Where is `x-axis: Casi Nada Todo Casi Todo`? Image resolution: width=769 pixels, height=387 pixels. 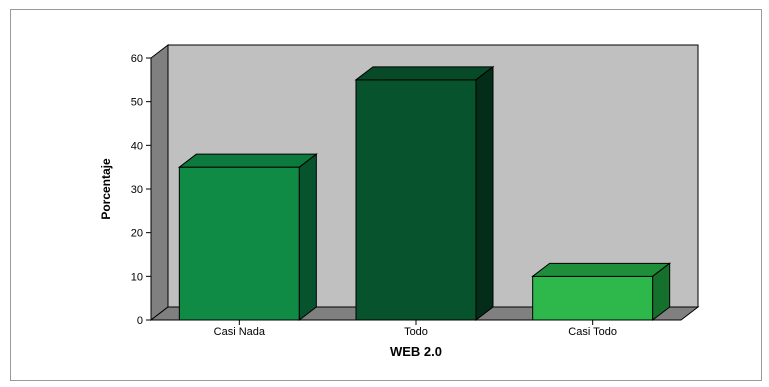
x-axis: Casi Nada Todo Casi Todo is located at coordinates (416, 328).